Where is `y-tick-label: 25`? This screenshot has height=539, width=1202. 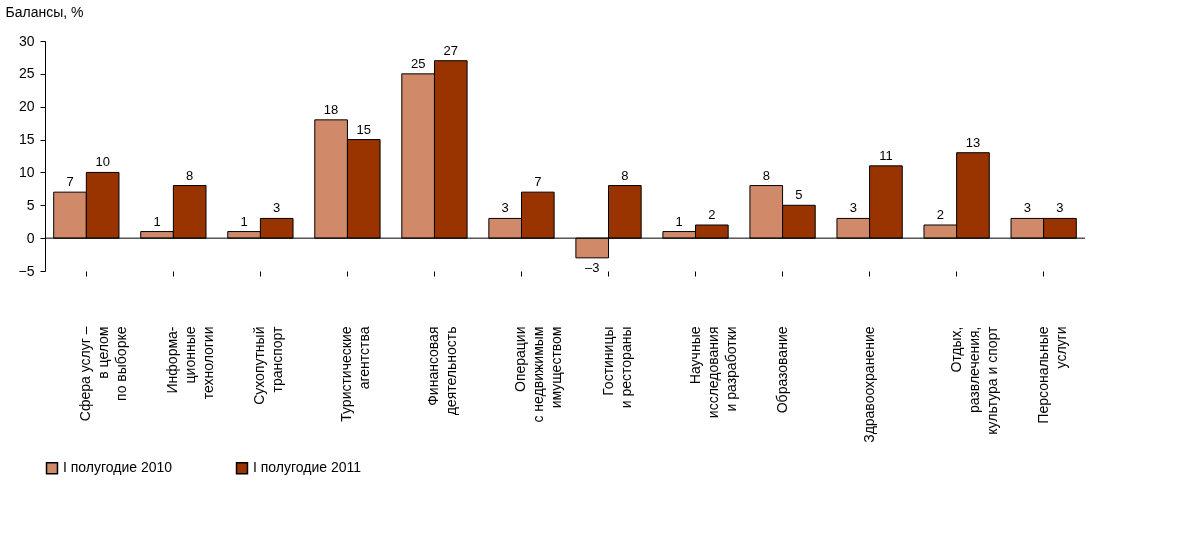 y-tick-label: 25 is located at coordinates (26, 73).